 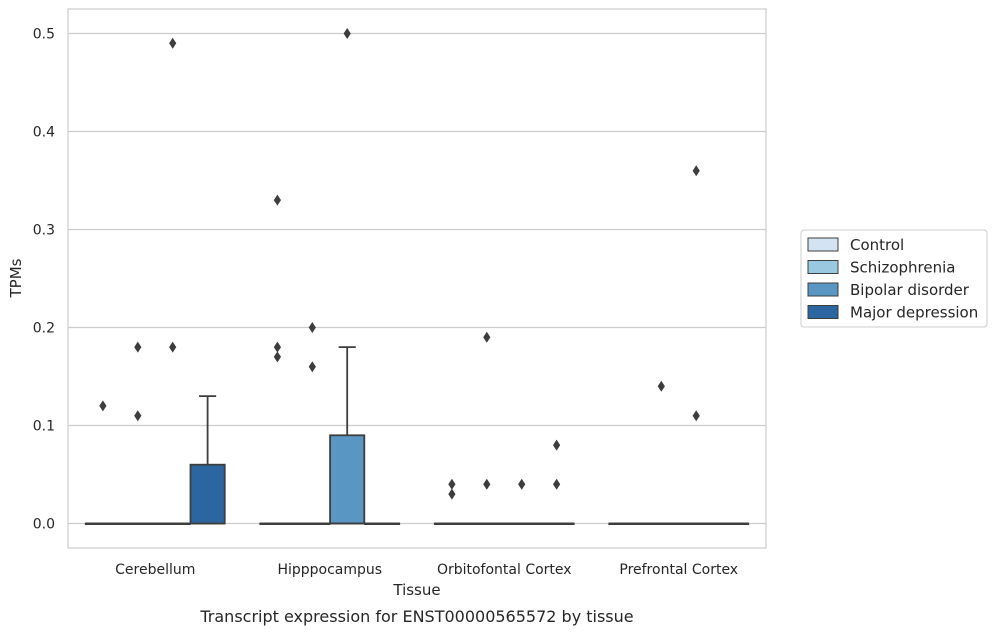 What do you see at coordinates (416, 590) in the screenshot?
I see `x-axis-label: Tissue` at bounding box center [416, 590].